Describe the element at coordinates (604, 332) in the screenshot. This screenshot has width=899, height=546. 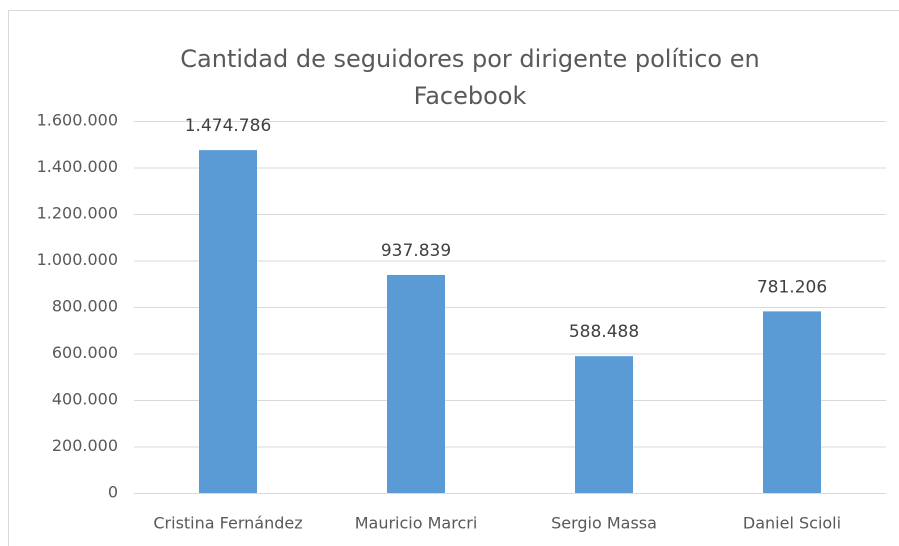
I see `data-label: 588.488` at that location.